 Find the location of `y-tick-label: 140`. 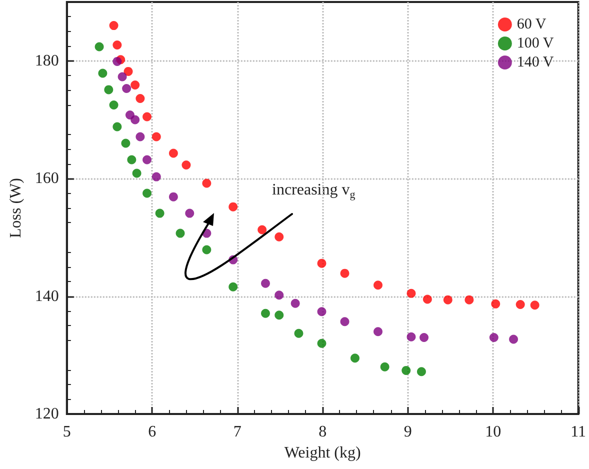

y-tick-label: 140 is located at coordinates (46, 296).